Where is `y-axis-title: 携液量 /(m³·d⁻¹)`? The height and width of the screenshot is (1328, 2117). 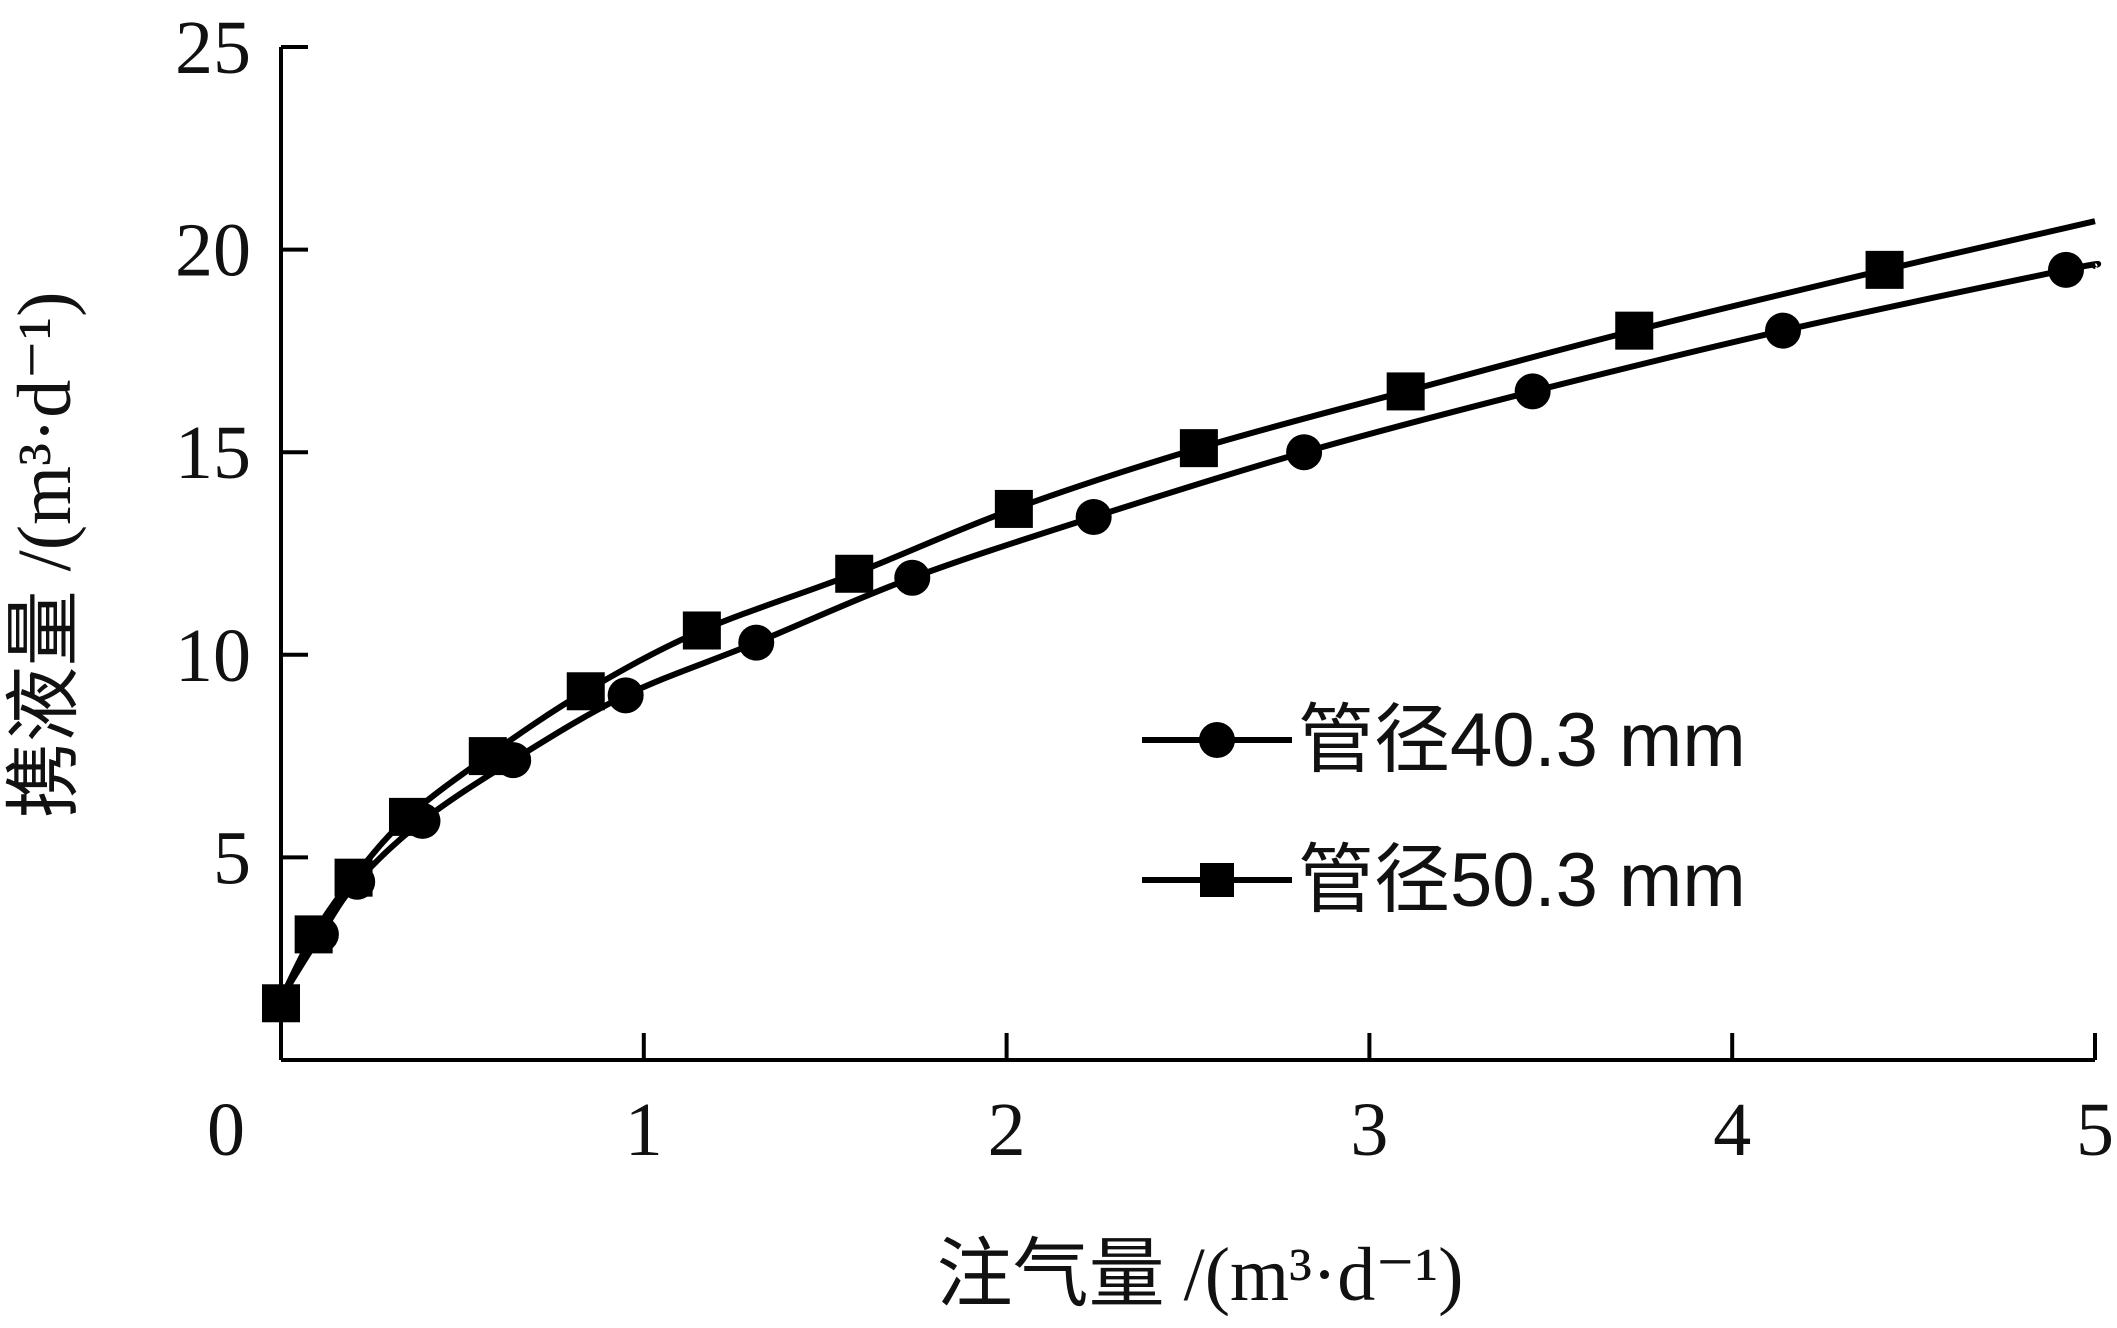
y-axis-title: 携液量 /(m³·d⁻¹) is located at coordinates (45, 555).